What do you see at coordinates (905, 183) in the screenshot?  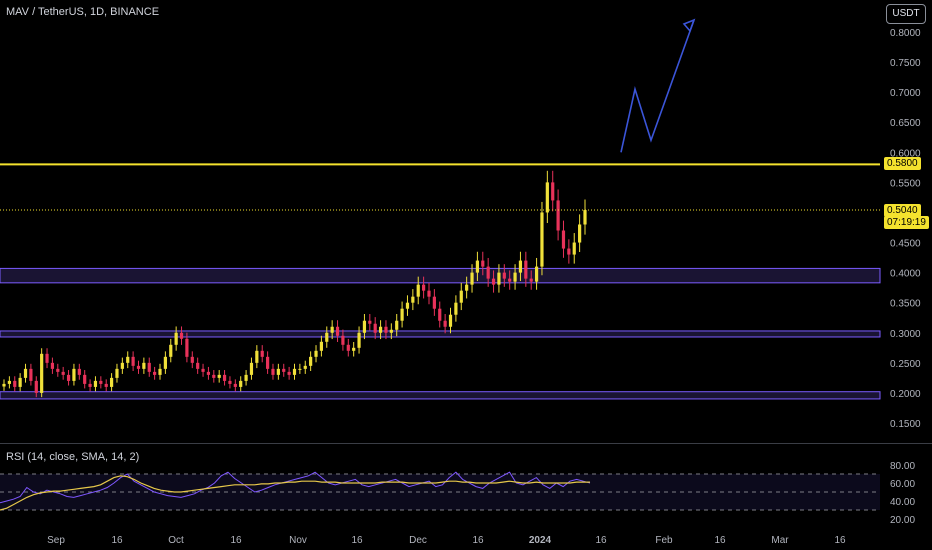 I see `price-axis-label: 0.5500` at bounding box center [905, 183].